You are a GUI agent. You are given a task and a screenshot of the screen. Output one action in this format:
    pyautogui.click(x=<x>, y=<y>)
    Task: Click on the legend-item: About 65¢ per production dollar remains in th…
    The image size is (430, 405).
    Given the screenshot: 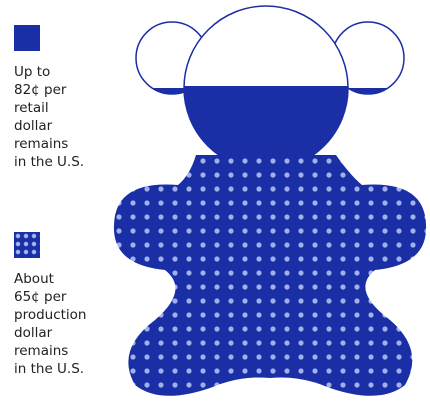 What is the action you would take?
    pyautogui.click(x=64, y=305)
    